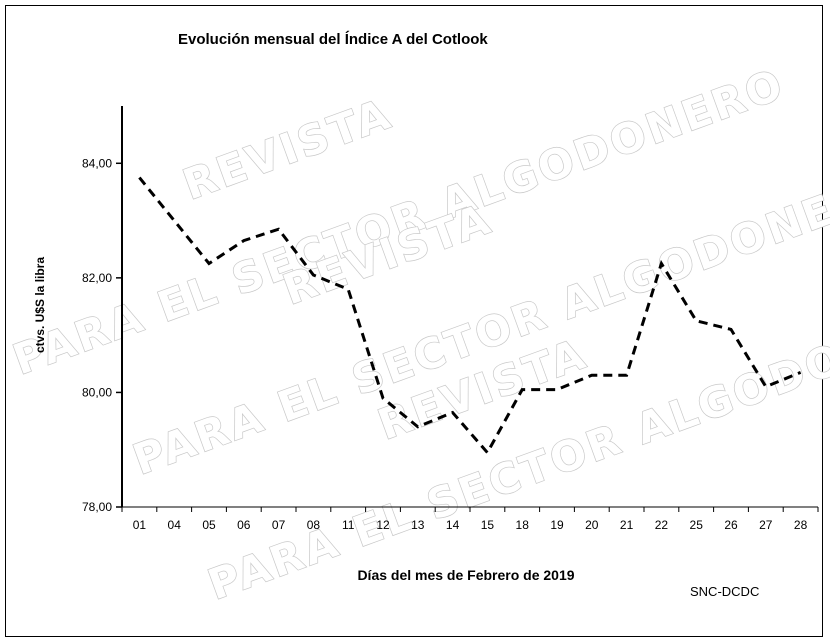 The width and height of the screenshot is (830, 644). Describe the element at coordinates (314, 525) in the screenshot. I see `x-tick-label: 08` at that location.